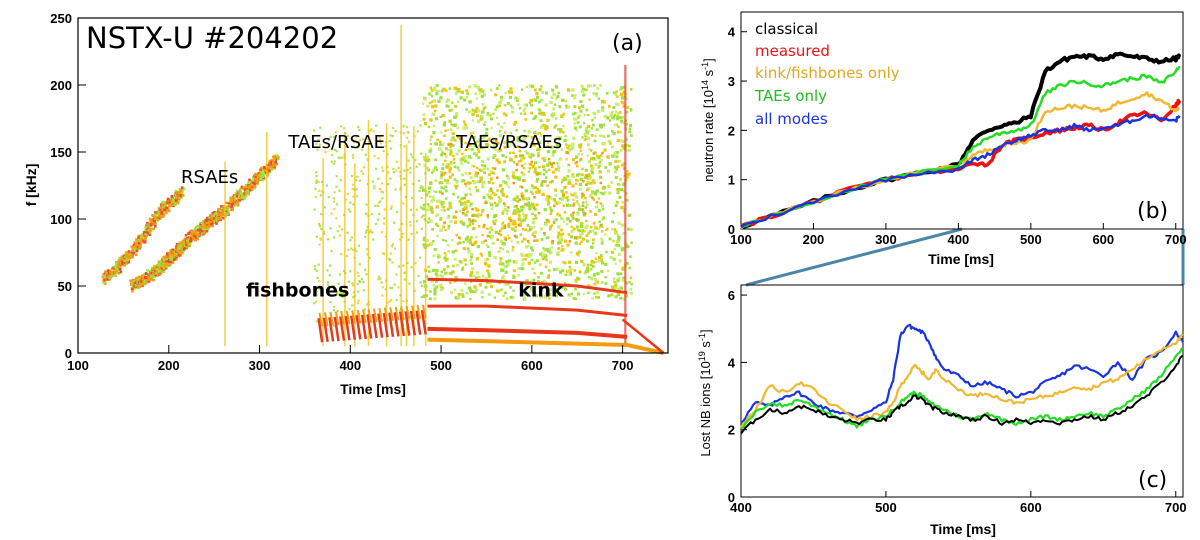 The height and width of the screenshot is (540, 1200). I want to click on panel-b-xtick-label: 500, so click(1031, 239).